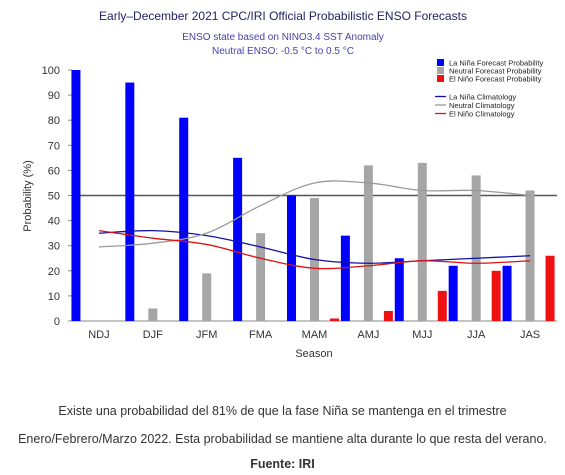 Image resolution: width=565 pixels, height=475 pixels. I want to click on bar-la-nina-jas, so click(507, 293).